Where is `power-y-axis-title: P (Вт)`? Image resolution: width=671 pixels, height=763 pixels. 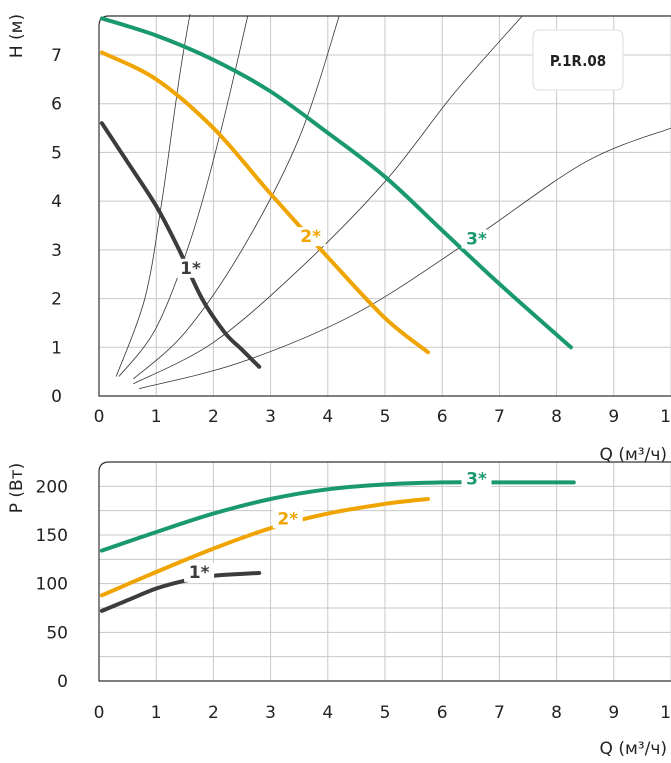 power-y-axis-title: P (Вт) is located at coordinates (17, 488).